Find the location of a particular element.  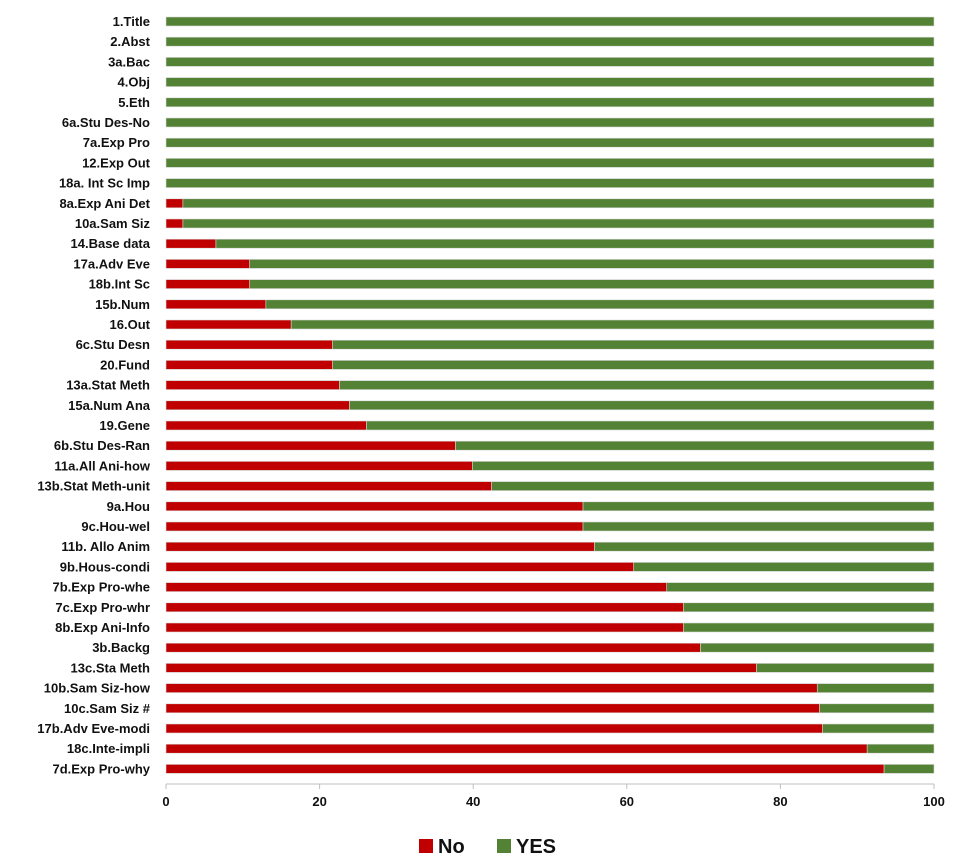

category-label: 13b.Stat Meth-unit is located at coordinates (93, 486).